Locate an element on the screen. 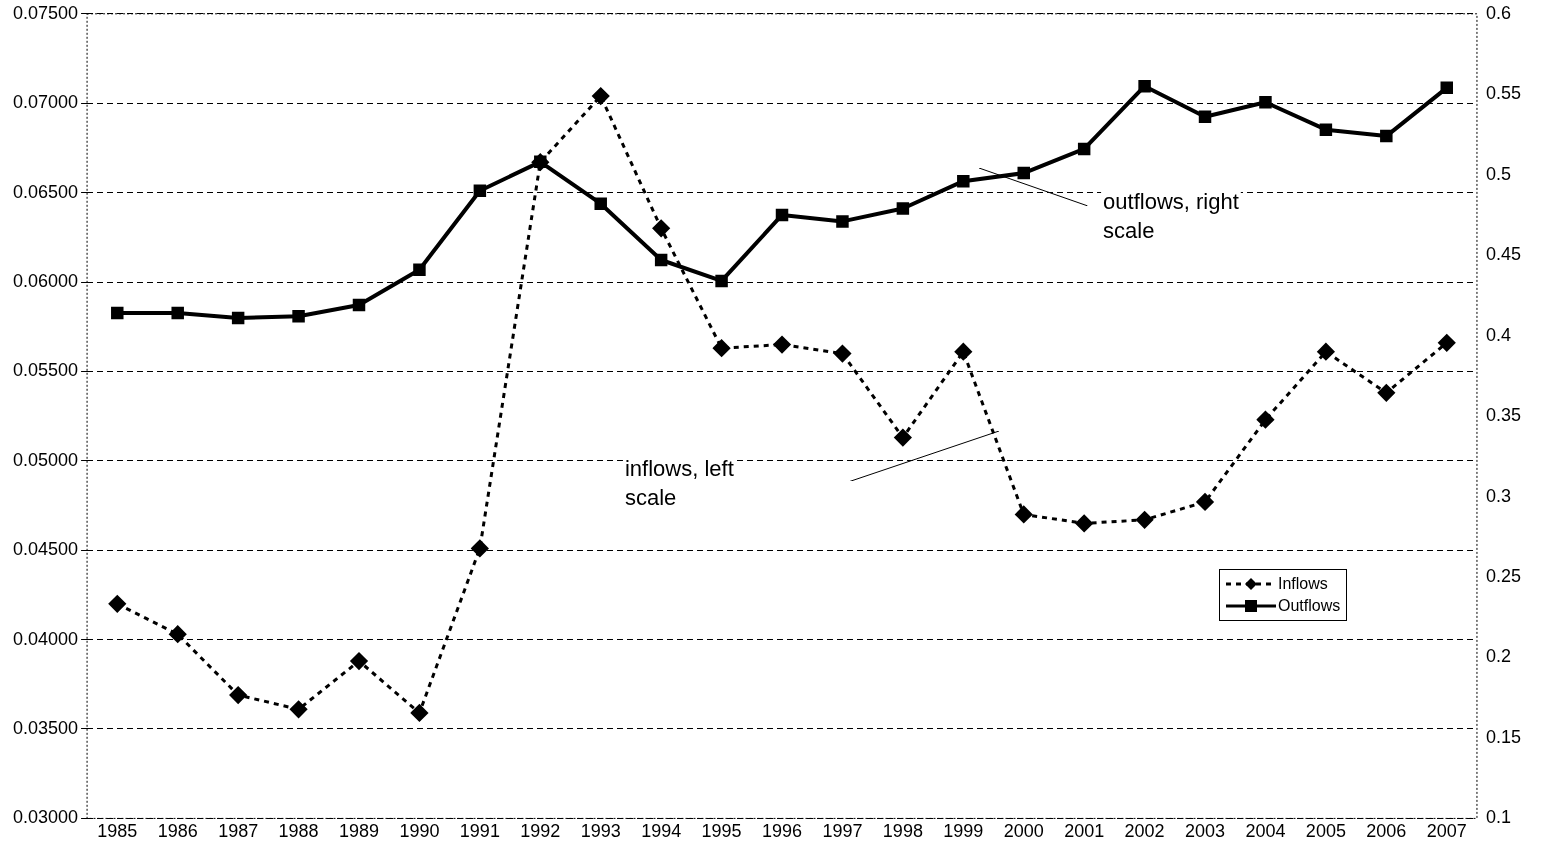 The height and width of the screenshot is (851, 1544). y2-tick-label: 0.25 is located at coordinates (1503, 575).